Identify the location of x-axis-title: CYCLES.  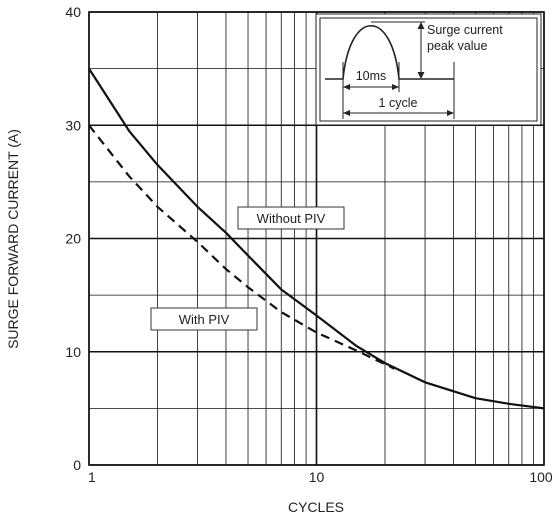
(316, 507).